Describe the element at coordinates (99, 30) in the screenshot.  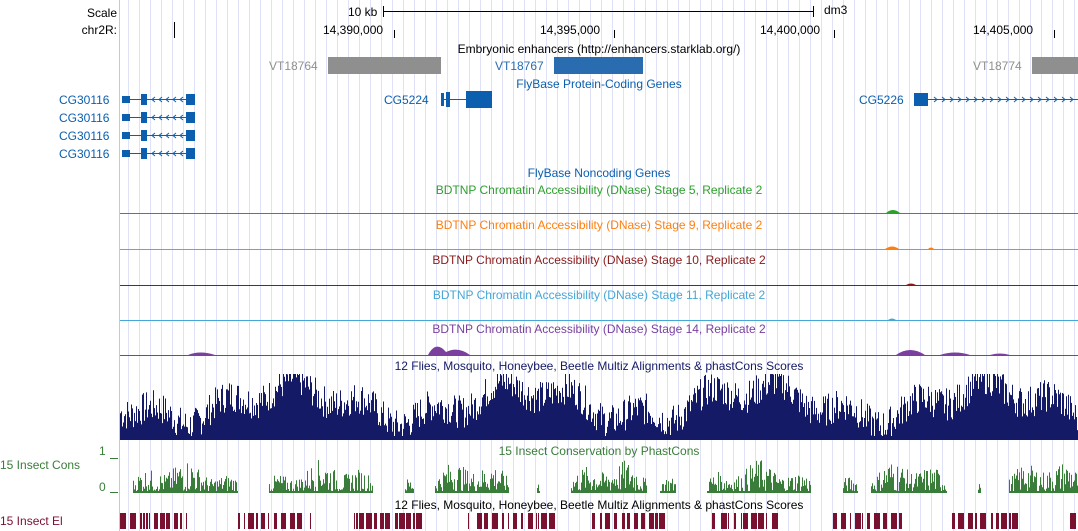
I see `ruler-chrom-label: chr2R:` at that location.